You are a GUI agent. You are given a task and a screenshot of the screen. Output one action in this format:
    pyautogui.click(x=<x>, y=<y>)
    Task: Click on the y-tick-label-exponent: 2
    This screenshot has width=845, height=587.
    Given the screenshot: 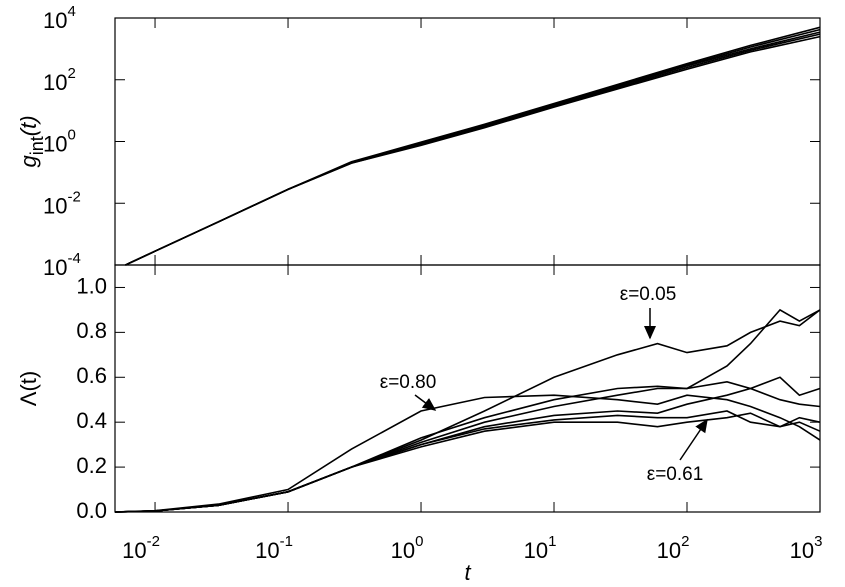 What is the action you would take?
    pyautogui.click(x=71, y=73)
    